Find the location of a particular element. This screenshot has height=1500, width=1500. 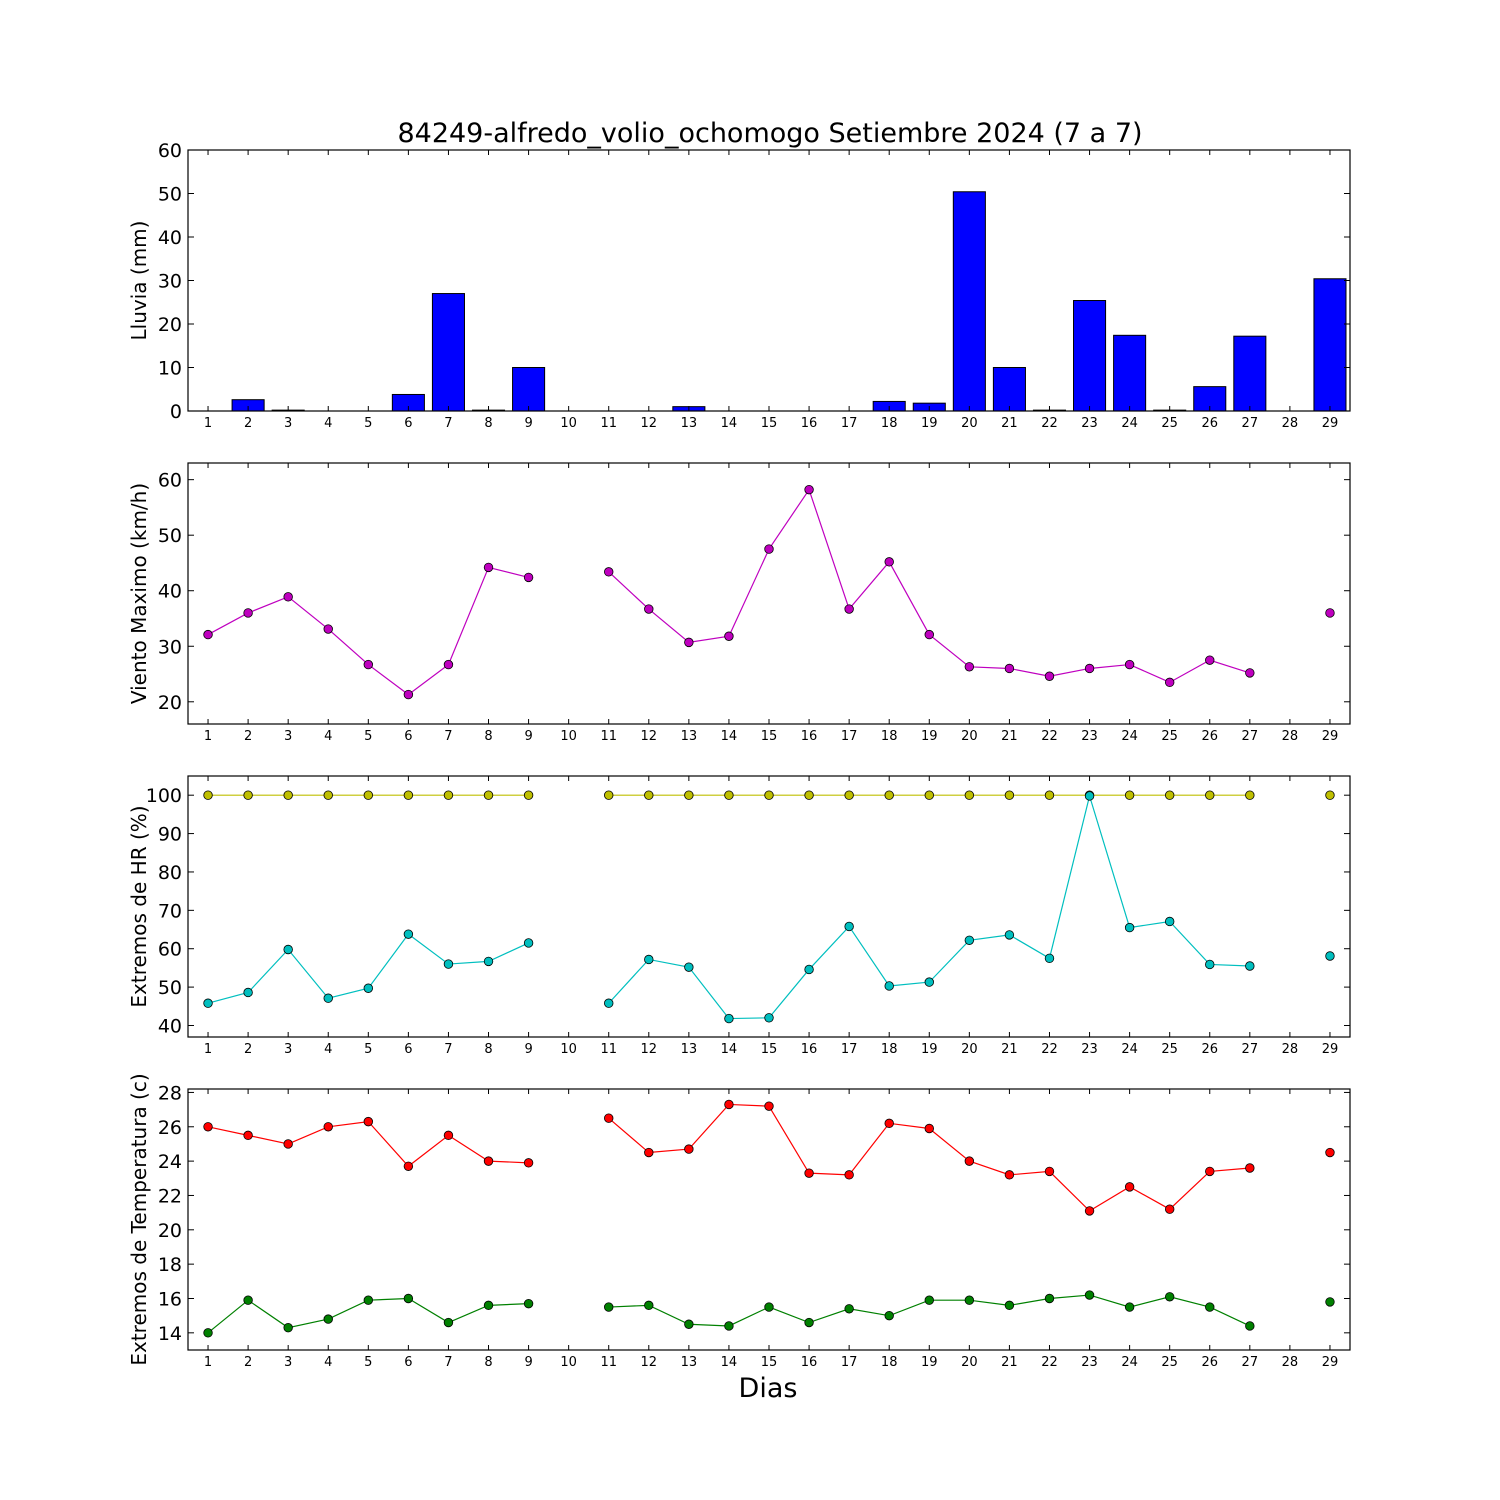

y-tick-label: 70 is located at coordinates (170, 911).